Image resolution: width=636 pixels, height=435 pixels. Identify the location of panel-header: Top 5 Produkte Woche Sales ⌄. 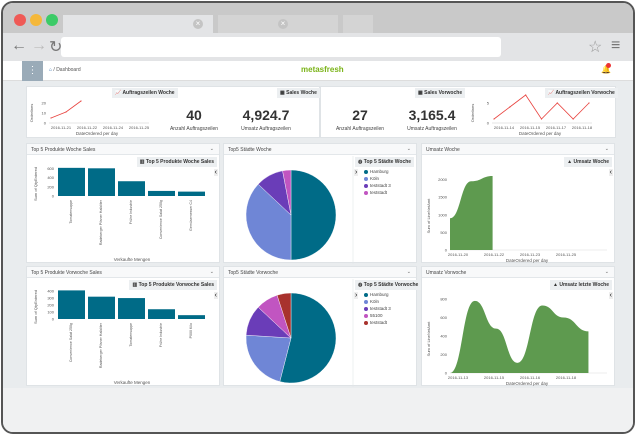
(123, 149).